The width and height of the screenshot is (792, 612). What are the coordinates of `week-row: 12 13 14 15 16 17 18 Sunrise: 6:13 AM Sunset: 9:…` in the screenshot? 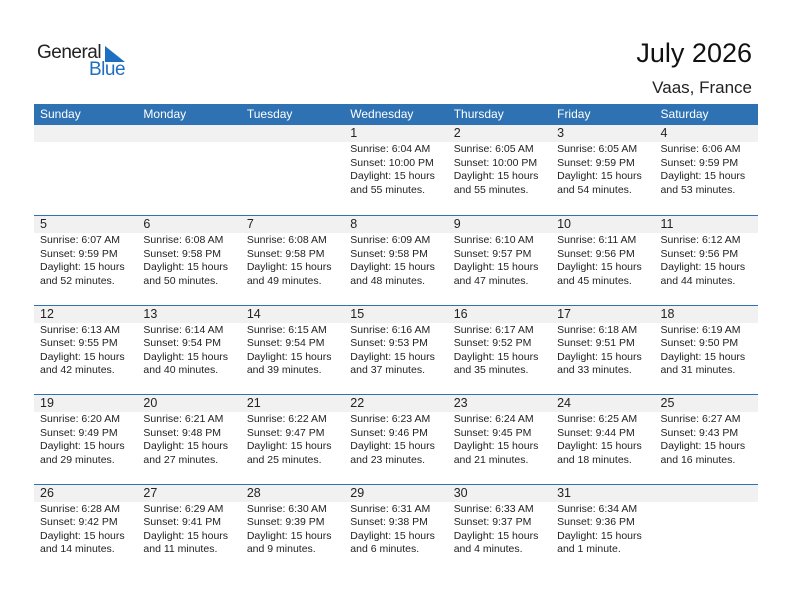 It's located at (396, 349).